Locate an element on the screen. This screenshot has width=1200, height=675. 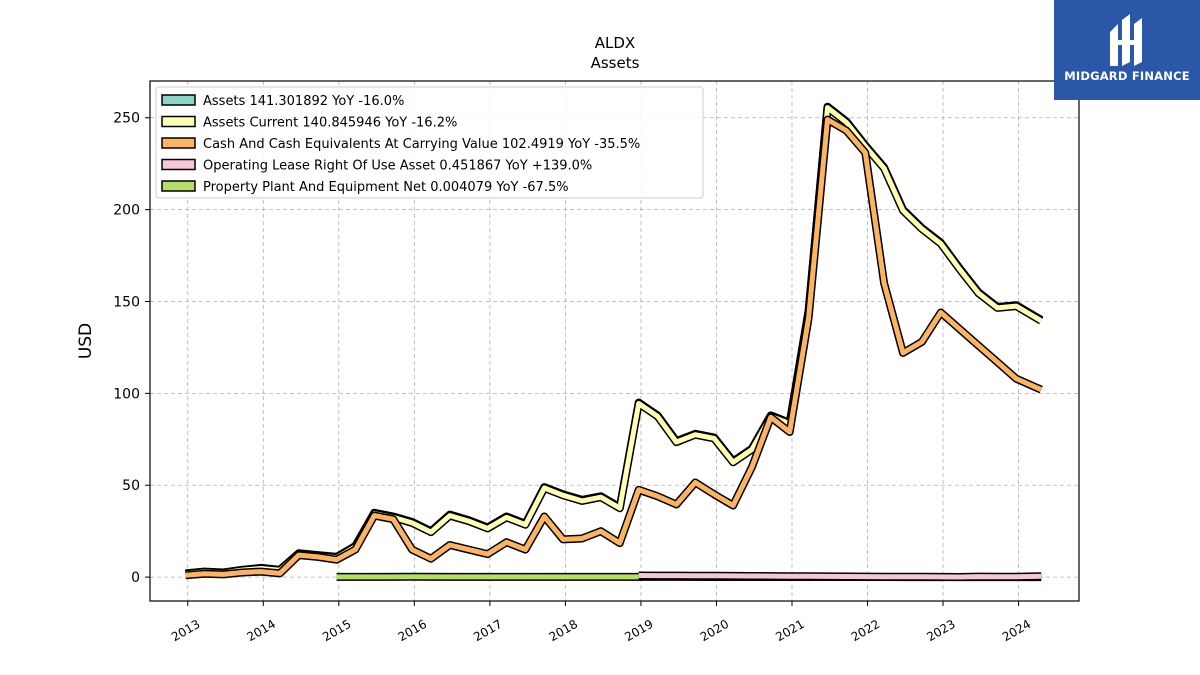
chart-title: ALDX is located at coordinates (615, 43).